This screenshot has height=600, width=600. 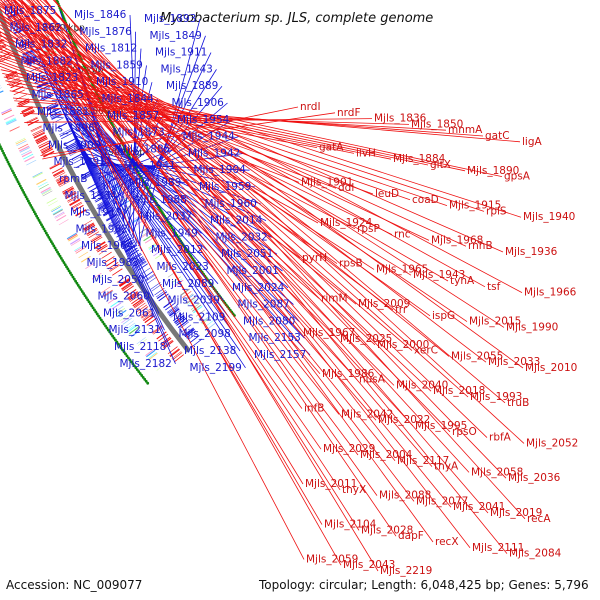 I want to click on gene-label: Mjls_1967, so click(x=329, y=333).